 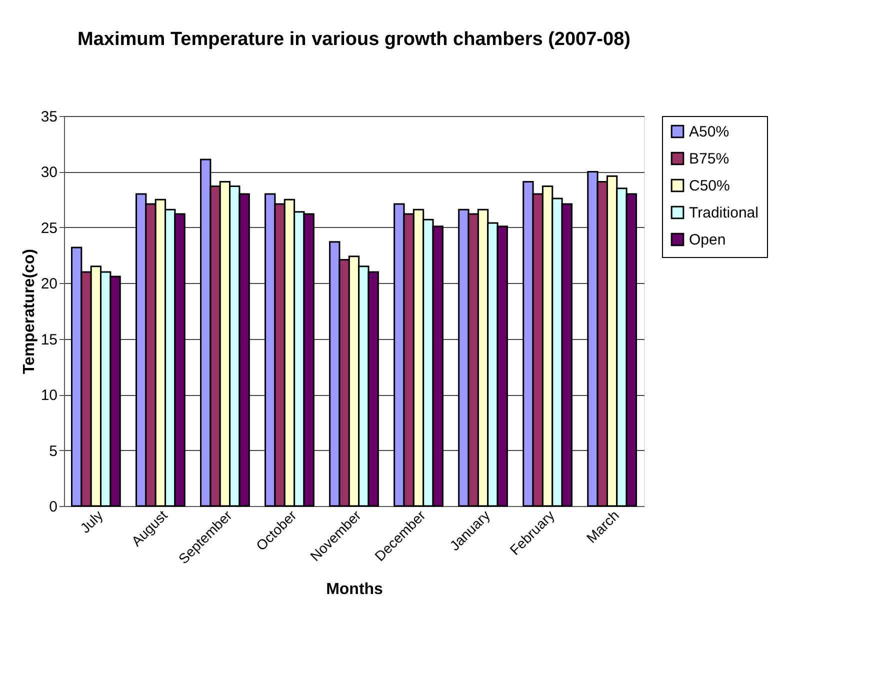 I want to click on legend-label: Open, so click(x=707, y=240).